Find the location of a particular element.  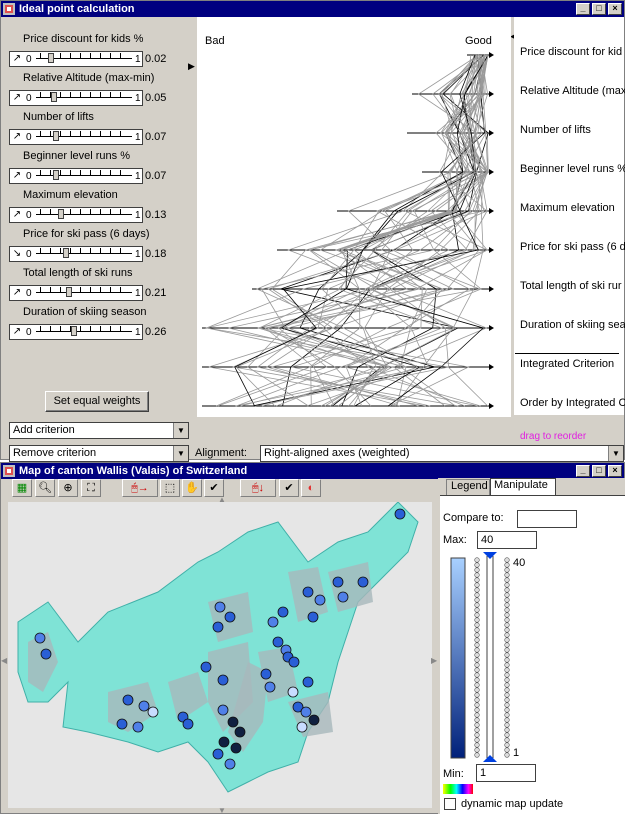

map-scroll-down-icon: ▼ is located at coordinates (222, 810).